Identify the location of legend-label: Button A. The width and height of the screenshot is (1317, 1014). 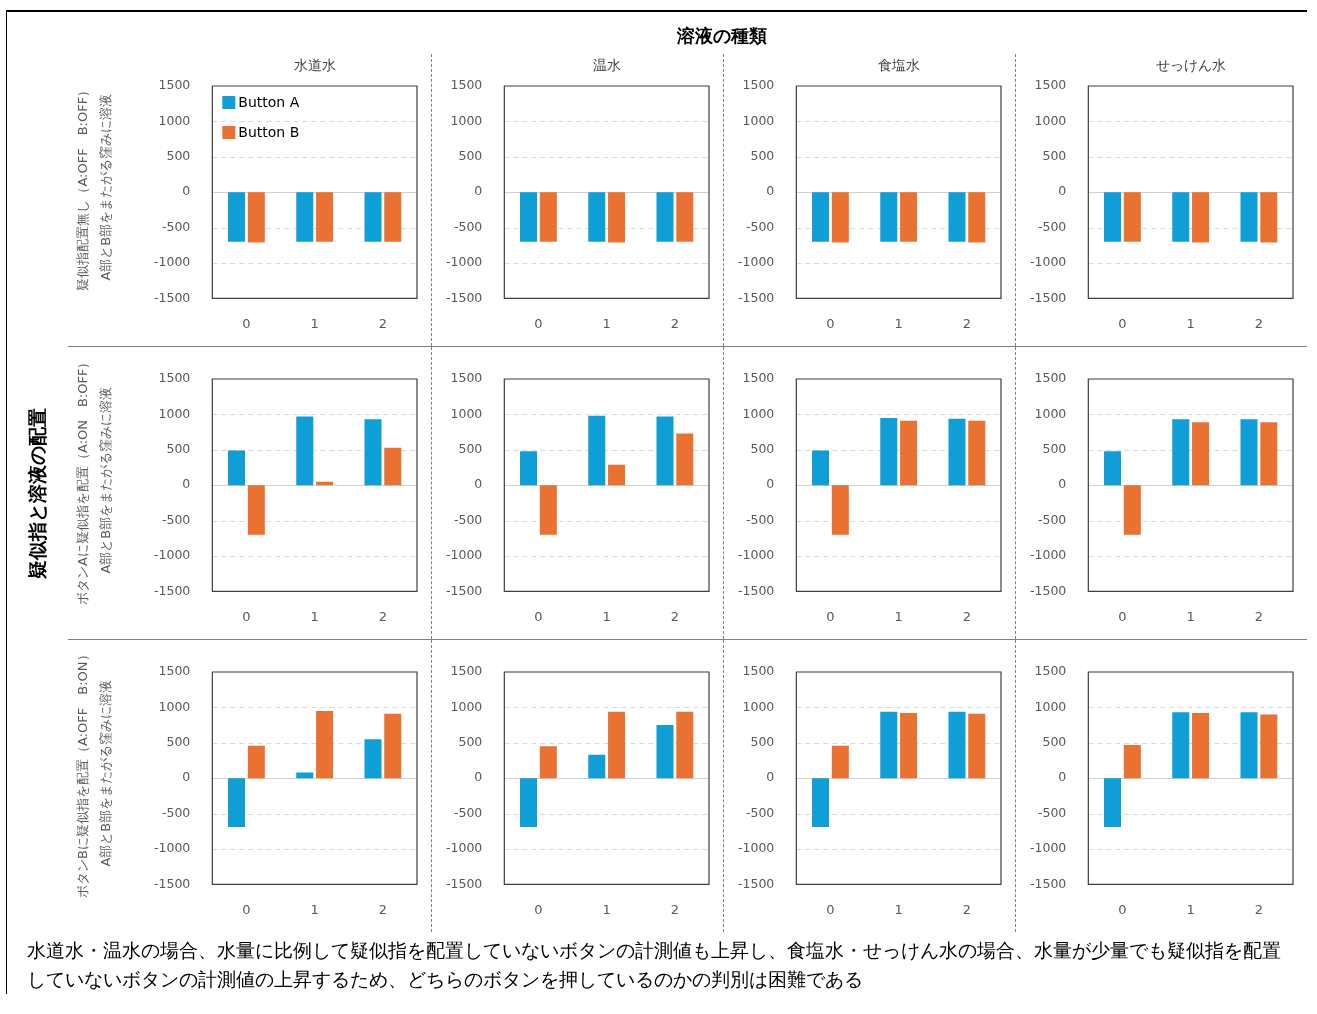
(269, 101).